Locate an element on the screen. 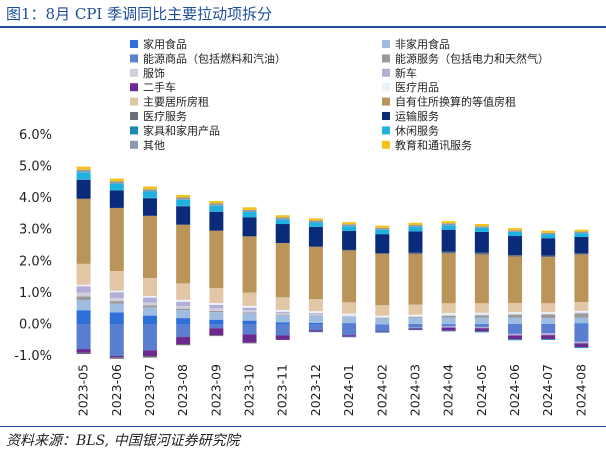 This screenshot has width=606, height=454. legend-label-series-1: 非家用食品 is located at coordinates (422, 44).